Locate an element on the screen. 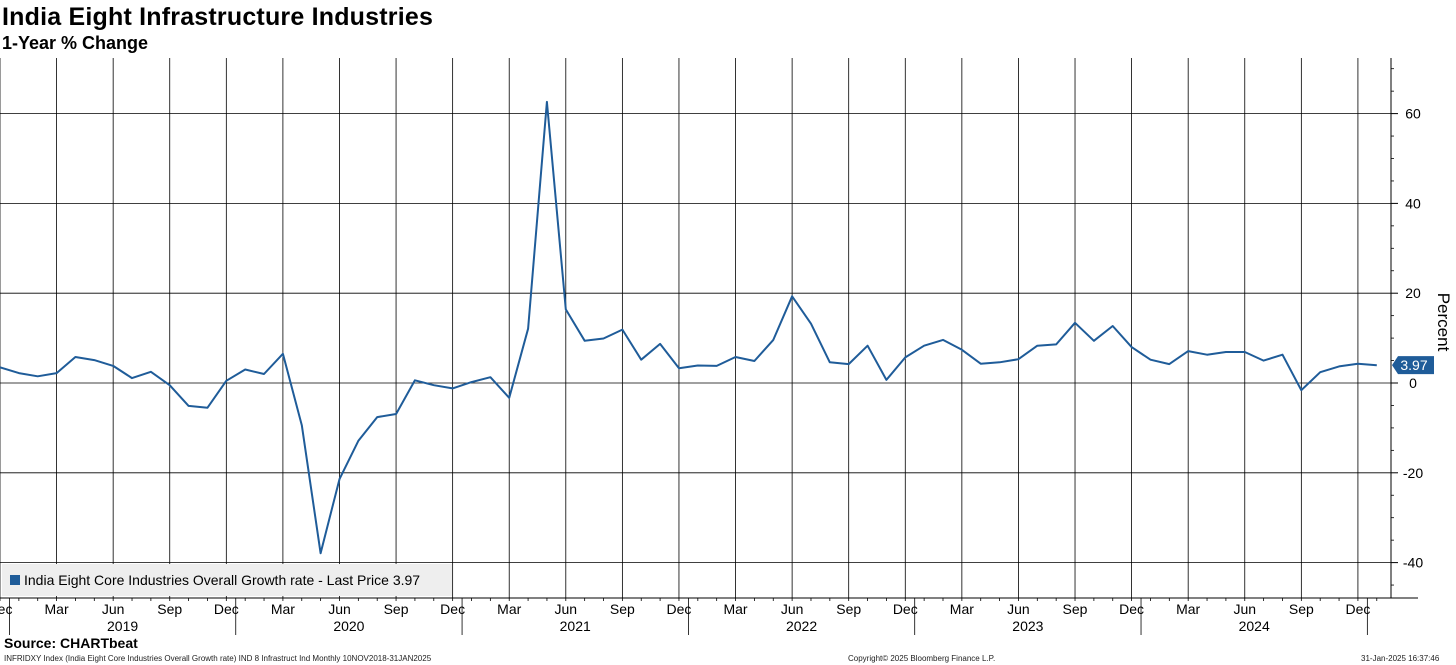 The height and width of the screenshot is (665, 1456). year-label: 2020 is located at coordinates (348, 626).